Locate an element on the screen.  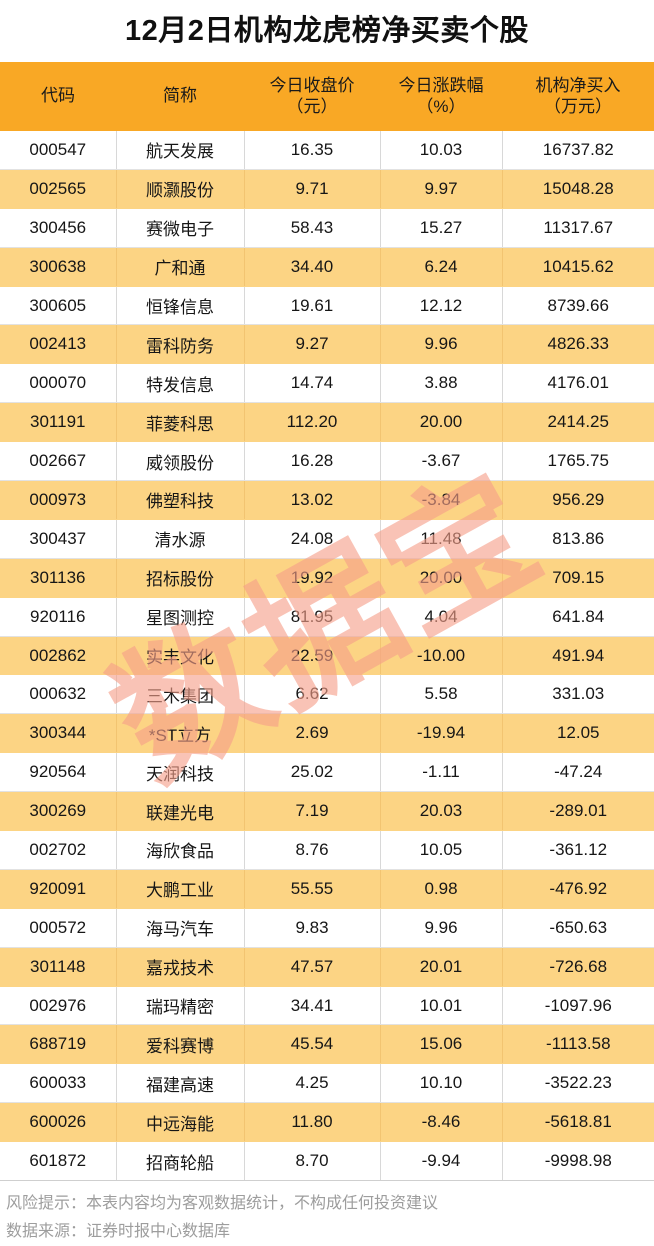
risk-note: 风险提示：本表内容均为客观数据统计，不构成任何投资建议 is located at coordinates (222, 1204).